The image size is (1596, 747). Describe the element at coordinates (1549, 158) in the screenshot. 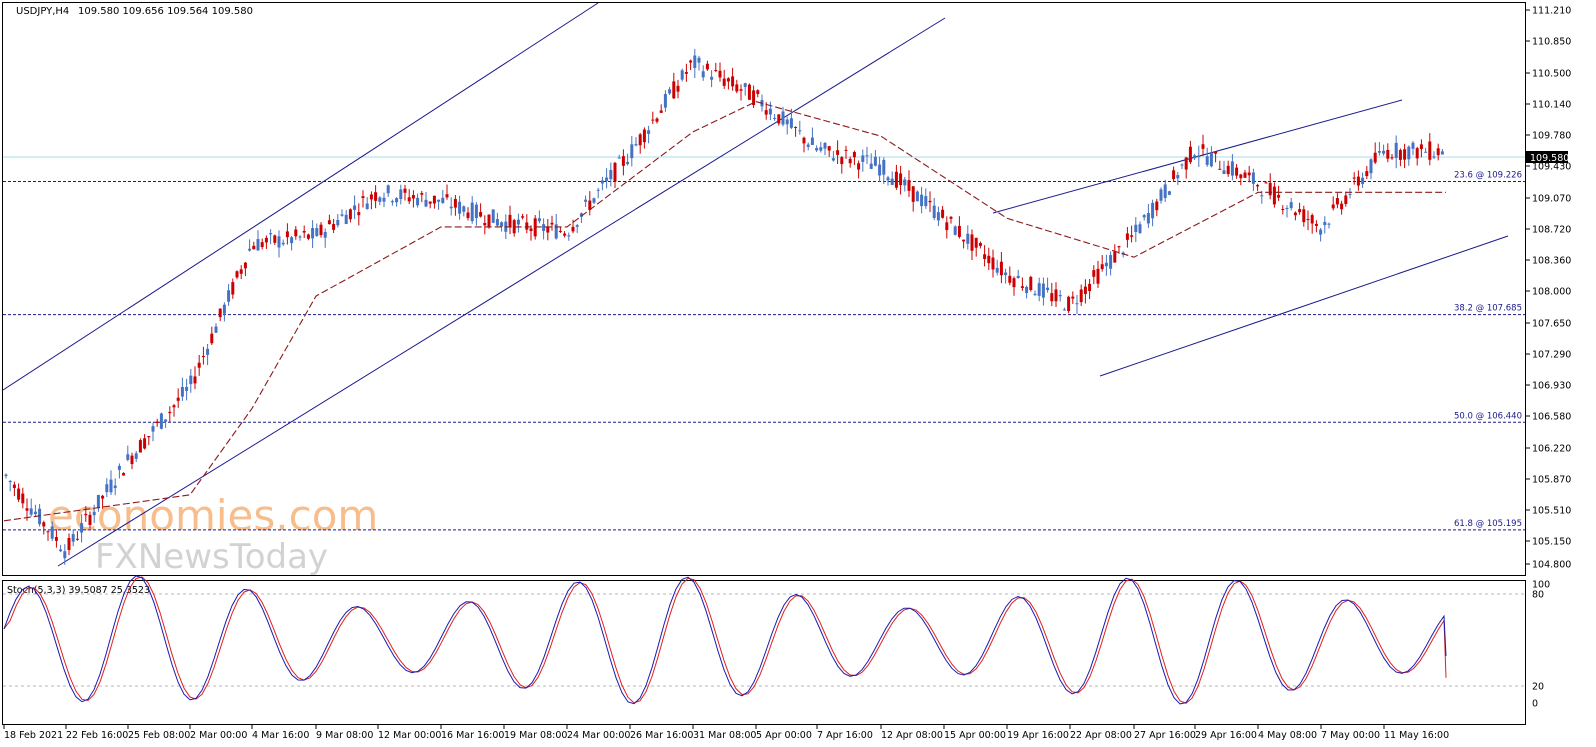

I see `current-price-value: 109.580` at that location.